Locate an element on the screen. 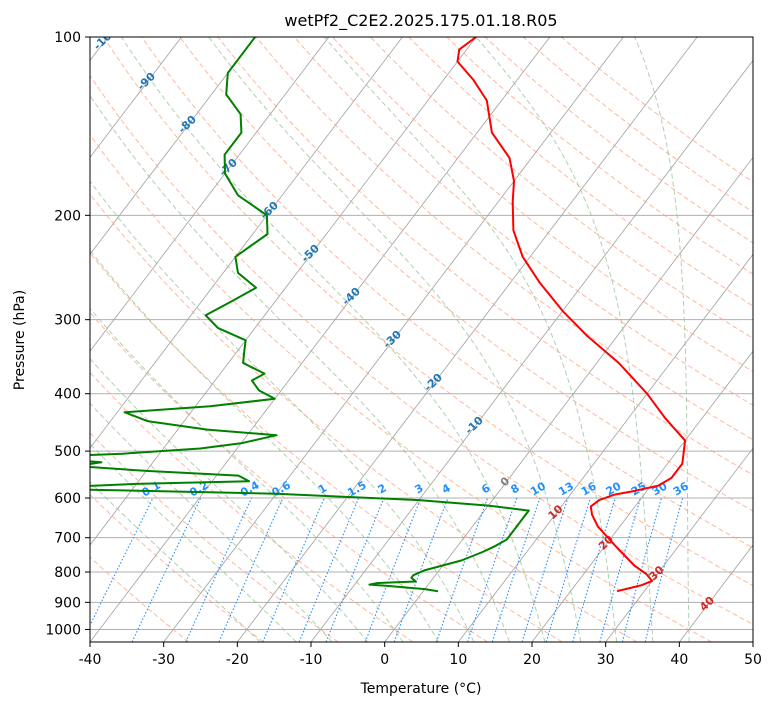  y-axis-ticks: 100 200 300 400 500 600 700 800 900 1000 is located at coordinates (67, 334).